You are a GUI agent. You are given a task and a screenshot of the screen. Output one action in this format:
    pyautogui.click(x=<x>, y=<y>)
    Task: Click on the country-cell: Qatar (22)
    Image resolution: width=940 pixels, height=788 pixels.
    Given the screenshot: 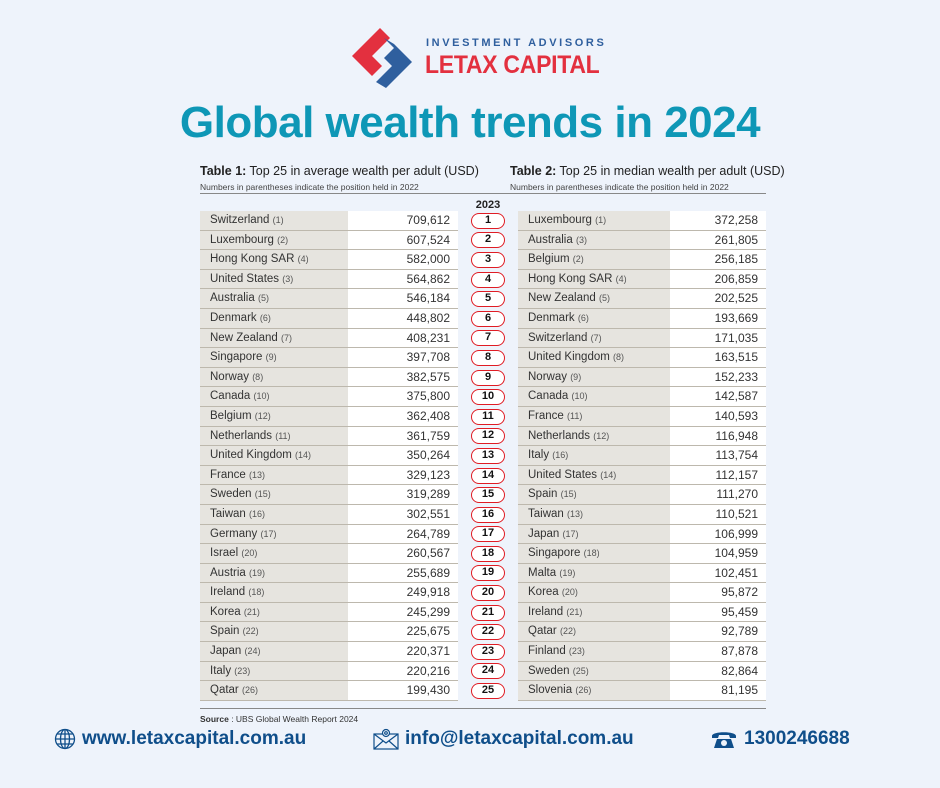 What is the action you would take?
    pyautogui.click(x=594, y=632)
    